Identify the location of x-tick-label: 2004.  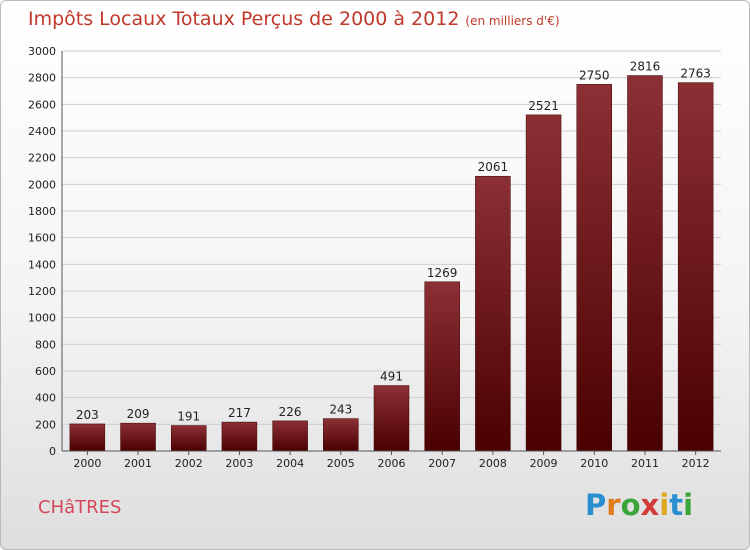
(290, 463).